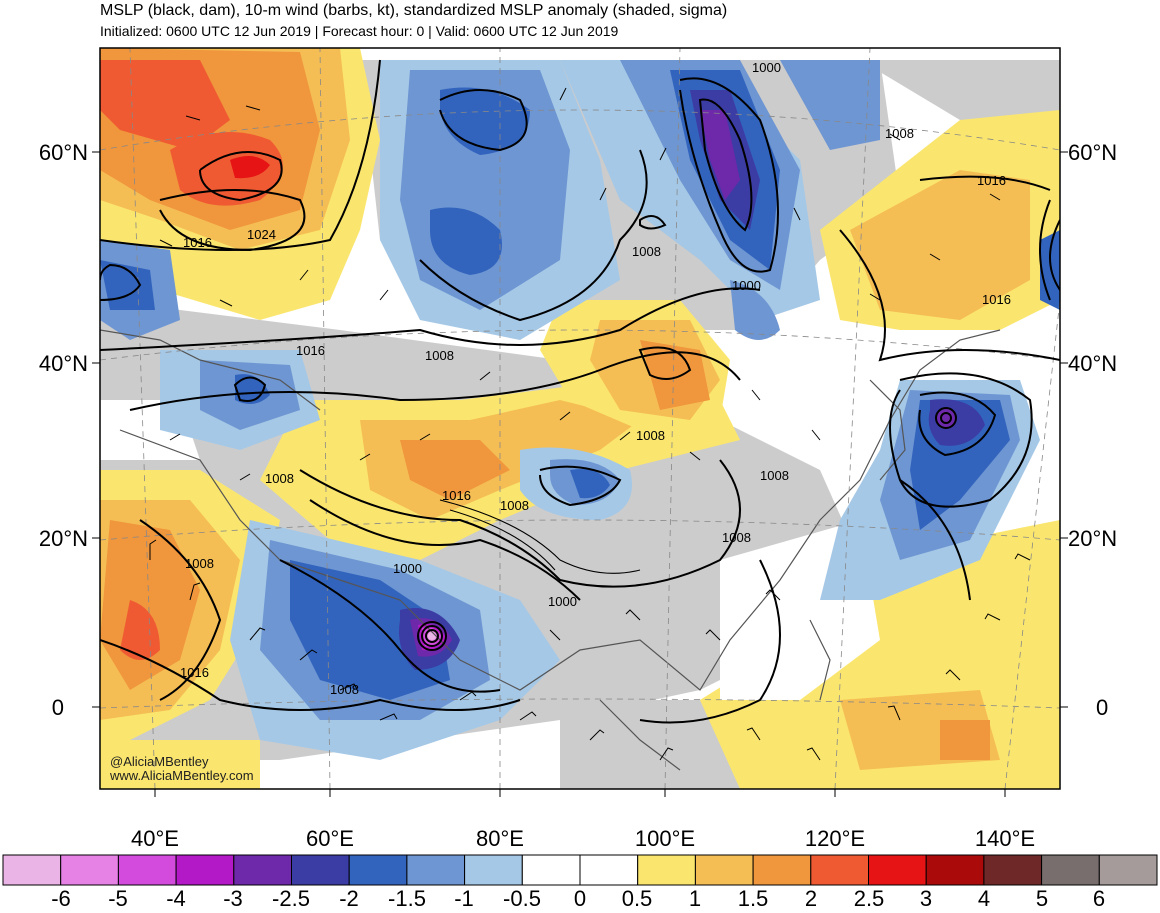  Describe the element at coordinates (61, 898) in the screenshot. I see `colorbar-label: -6` at that location.